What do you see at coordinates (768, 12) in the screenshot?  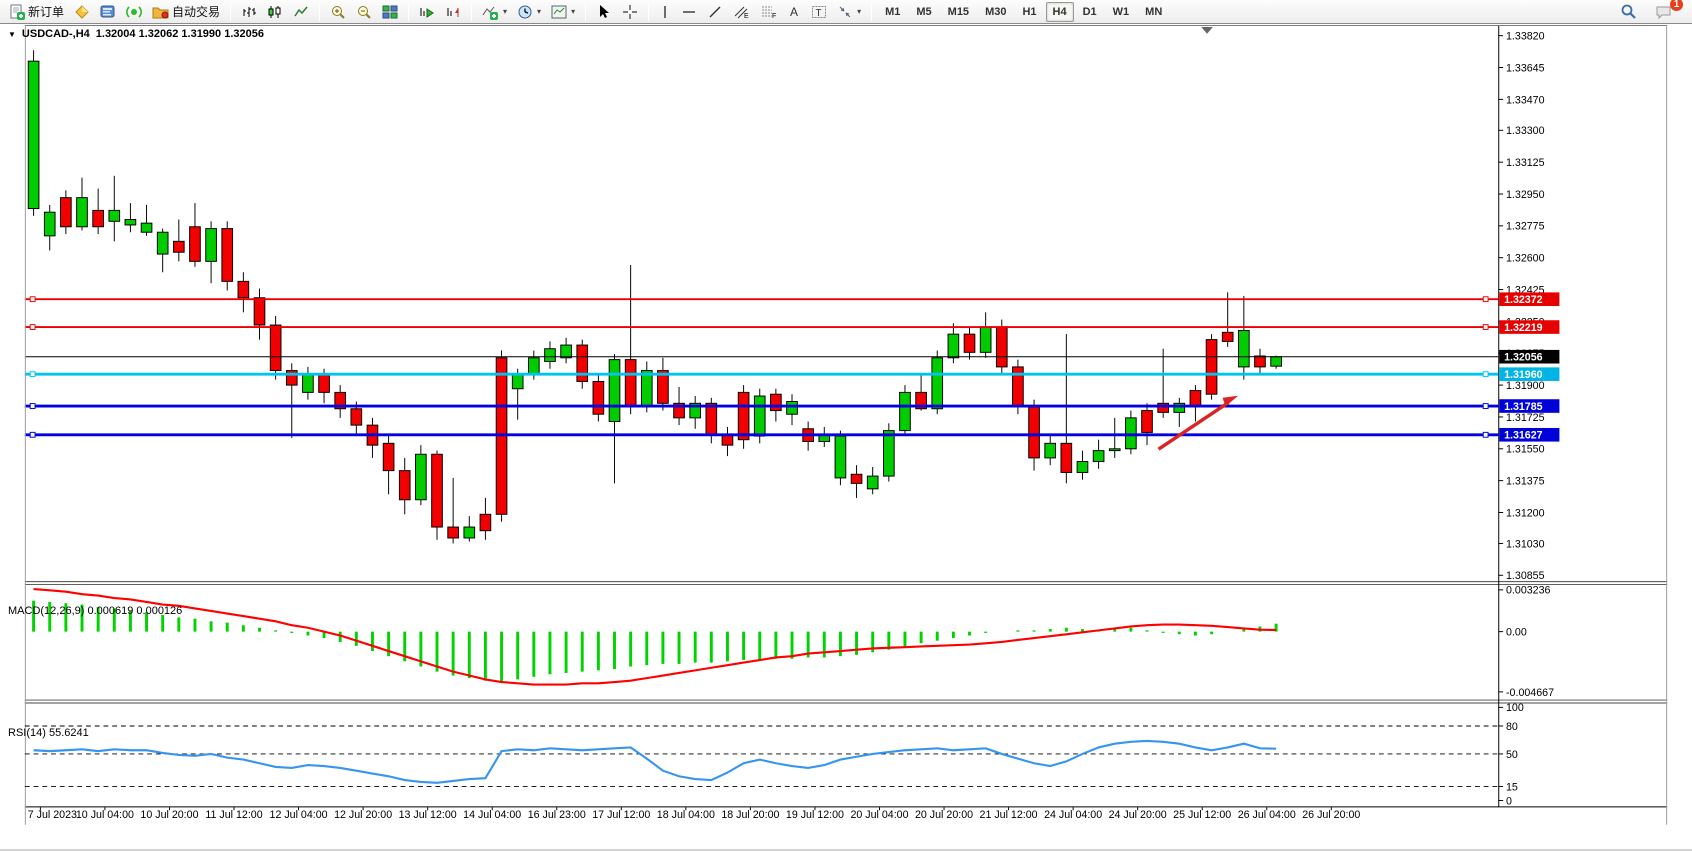 I see `fibonacci-tool: F` at bounding box center [768, 12].